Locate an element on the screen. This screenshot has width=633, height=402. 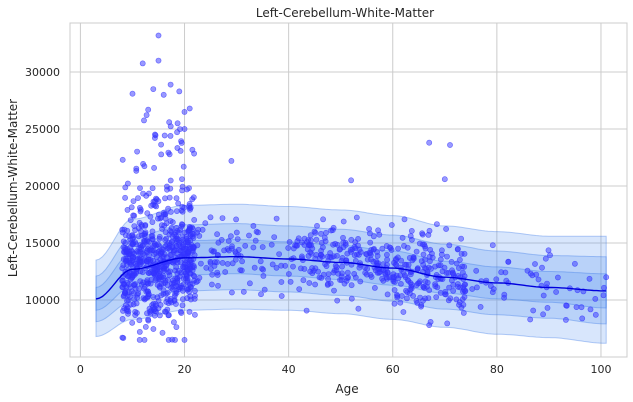
y-tick-label: 15000 is located at coordinates (42, 243).